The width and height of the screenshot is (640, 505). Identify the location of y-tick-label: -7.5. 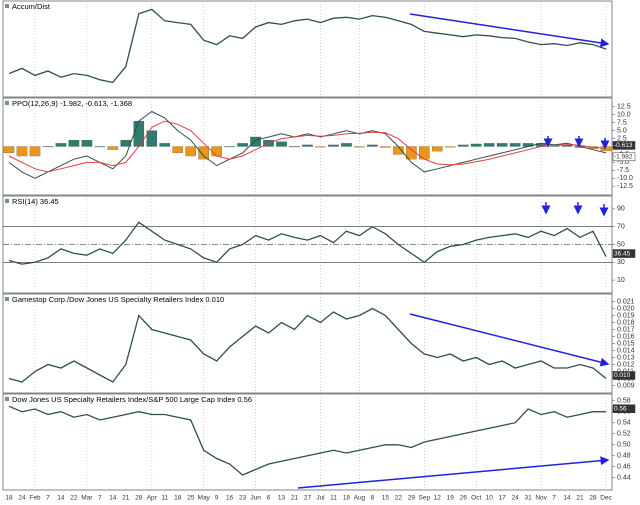
(623, 170).